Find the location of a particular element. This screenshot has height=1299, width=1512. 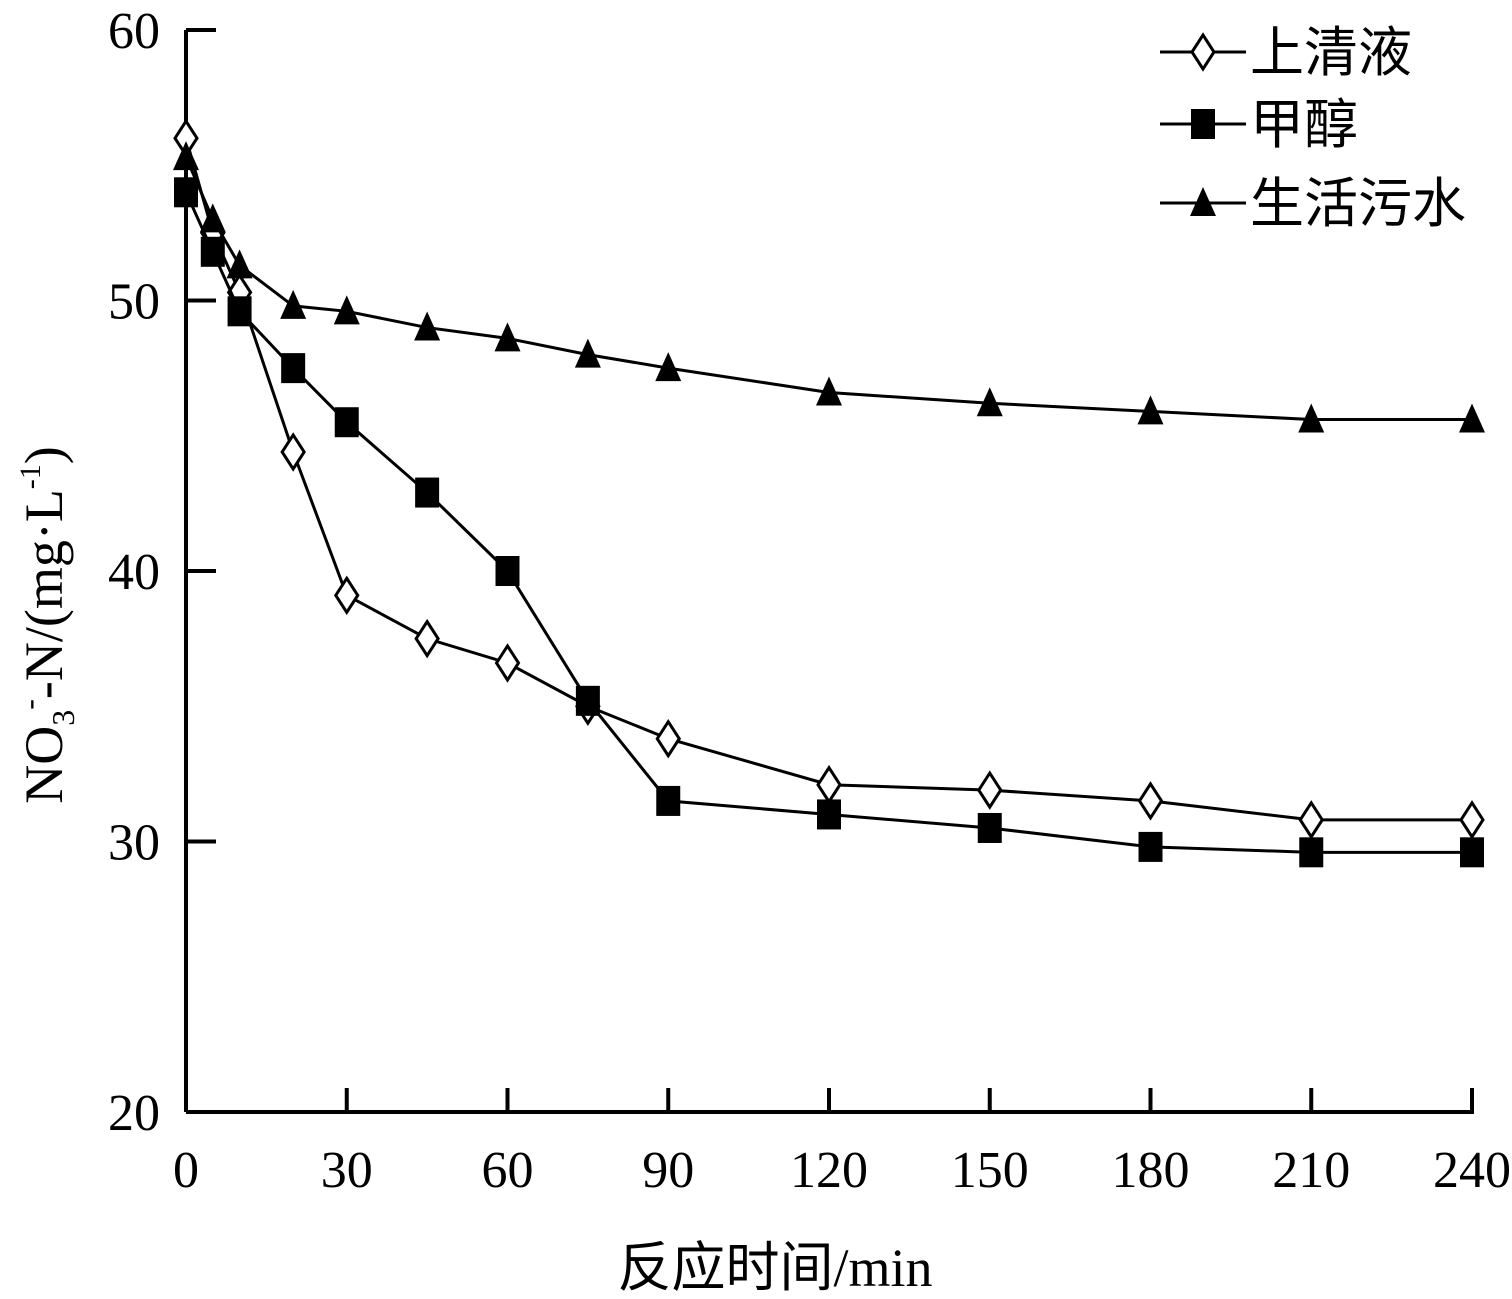

x-tick-label: 90 is located at coordinates (668, 1170).